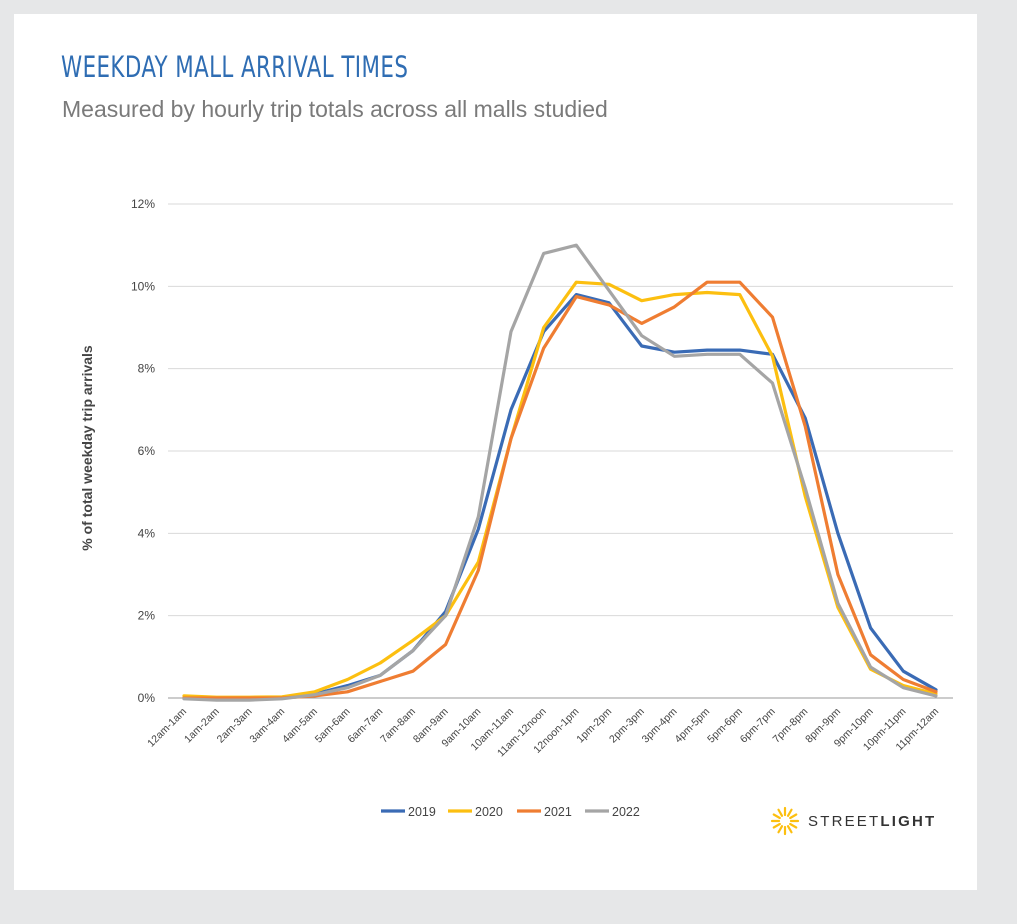 This screenshot has height=924, width=1017. What do you see at coordinates (510, 812) in the screenshot?
I see `legend: 2019 2020 2021 2022` at bounding box center [510, 812].